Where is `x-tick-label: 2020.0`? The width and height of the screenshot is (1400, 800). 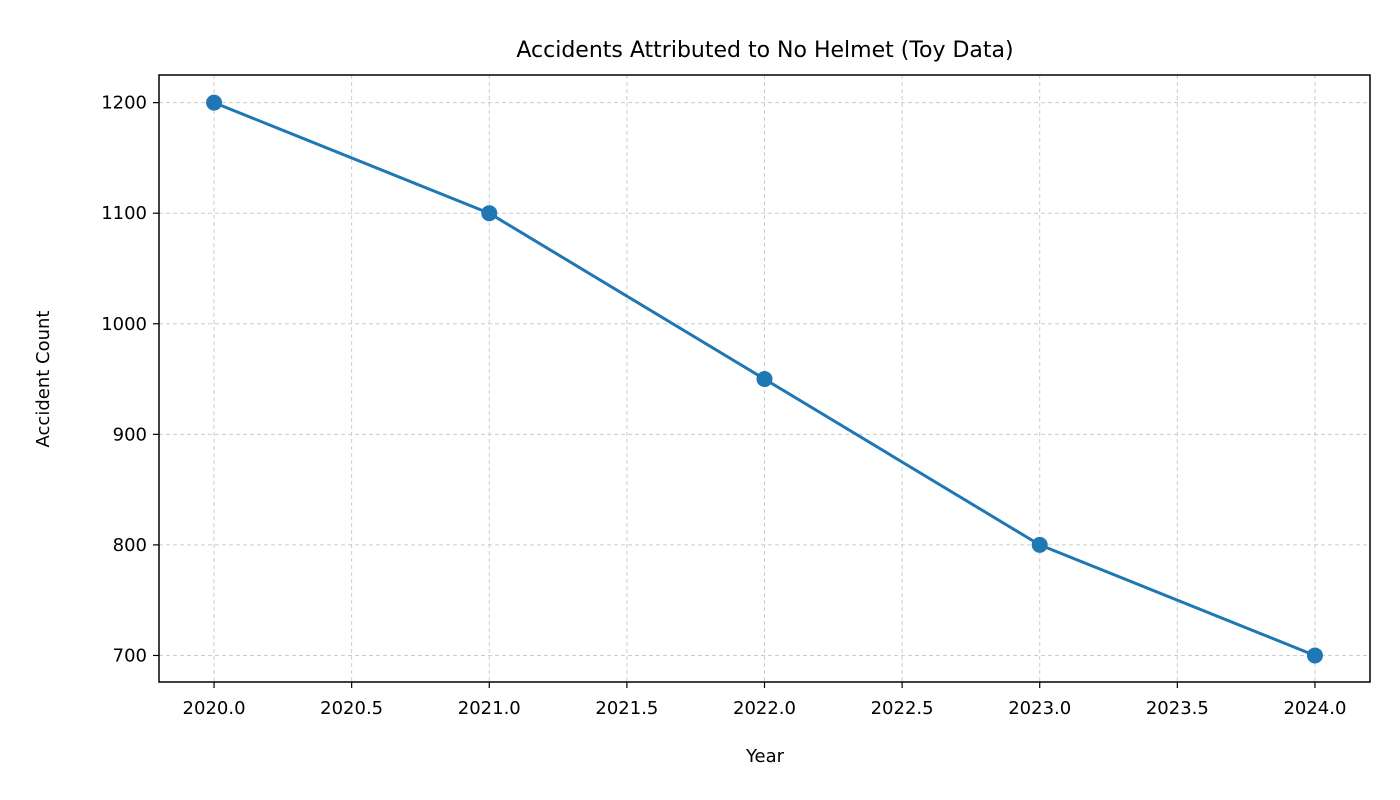
x-tick-label: 2020.0 is located at coordinates (214, 708).